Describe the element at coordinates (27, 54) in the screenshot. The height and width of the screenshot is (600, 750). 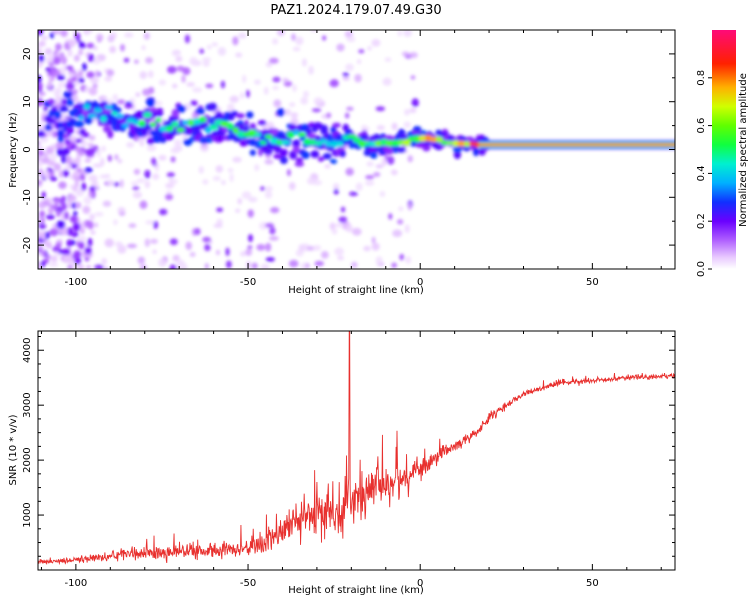
I see `y-tick-label: 20` at that location.